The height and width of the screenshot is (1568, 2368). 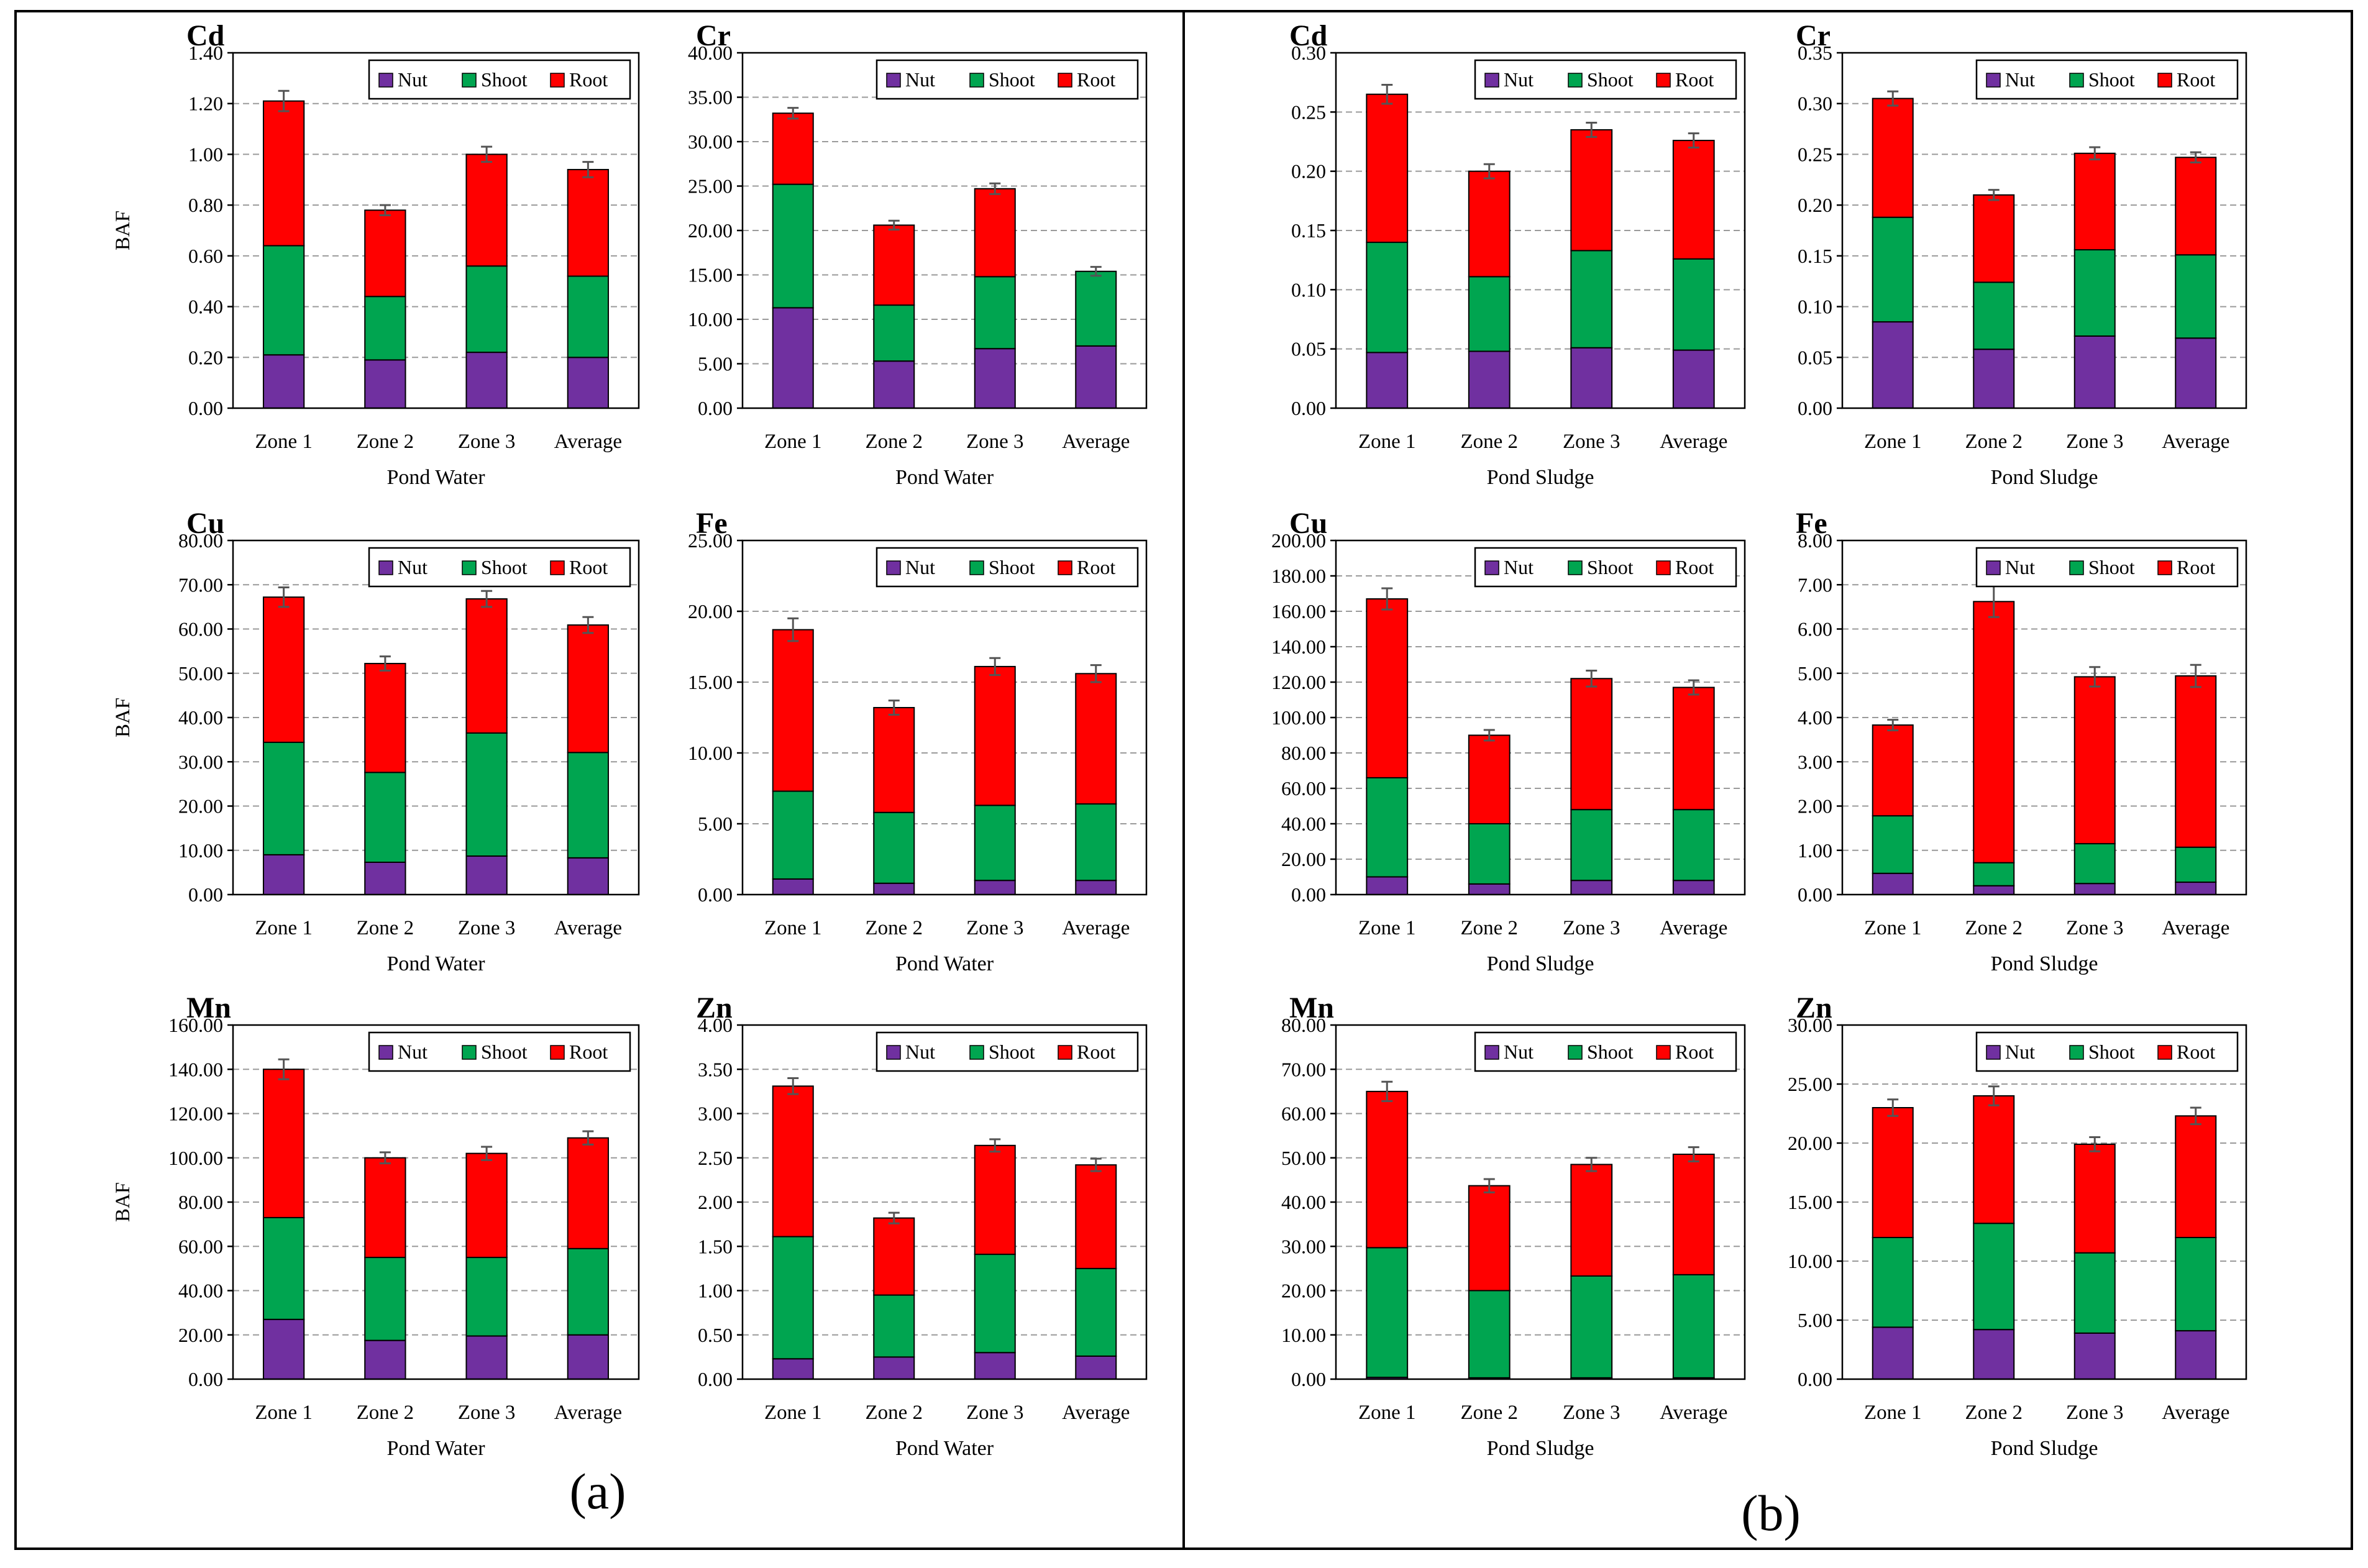 What do you see at coordinates (1815, 104) in the screenshot?
I see `y-tick-label: 0.30` at bounding box center [1815, 104].